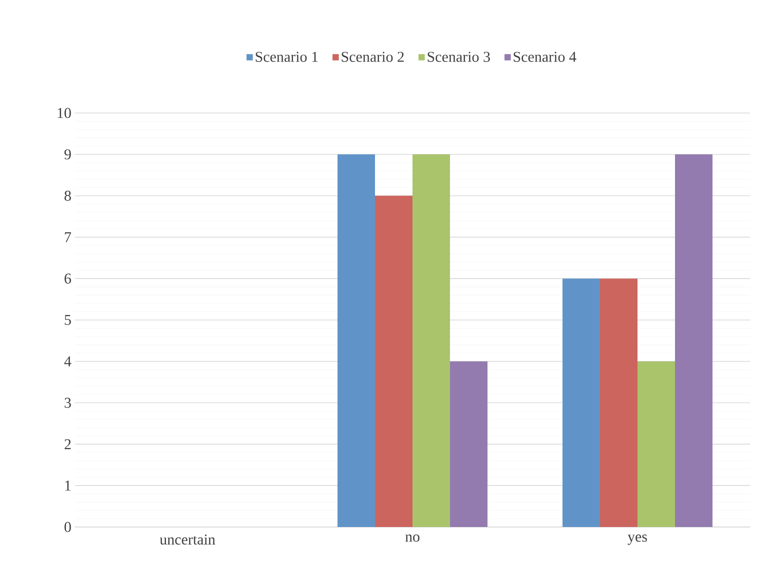  I want to click on y-tick-label: 7, so click(68, 237).